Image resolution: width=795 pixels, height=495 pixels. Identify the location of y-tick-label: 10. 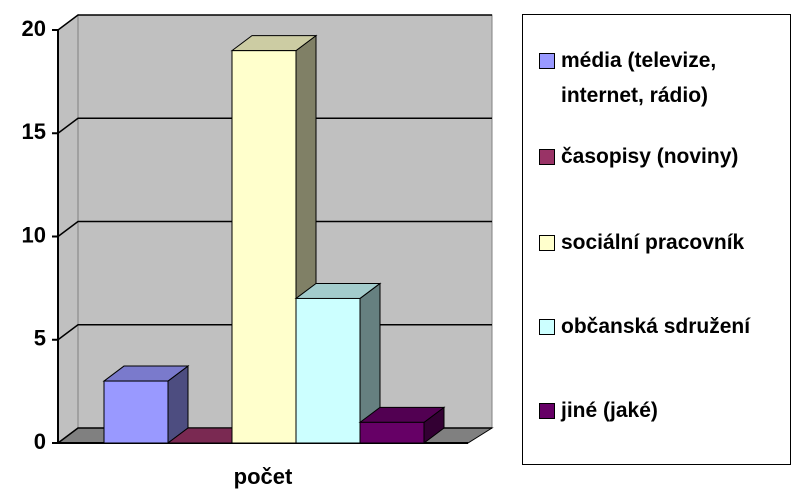
(34, 234).